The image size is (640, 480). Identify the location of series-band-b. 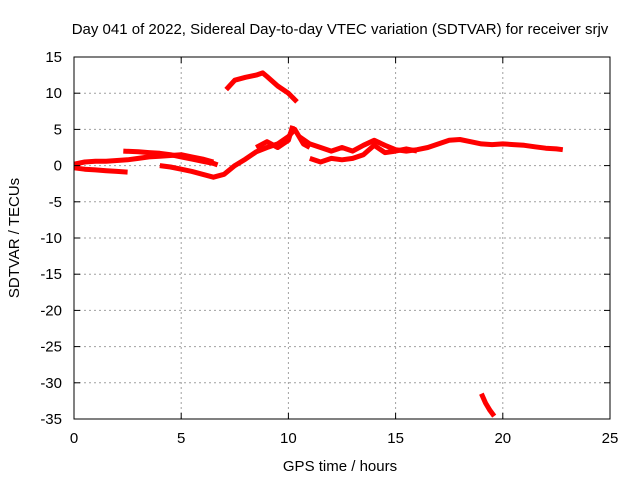
(100, 170).